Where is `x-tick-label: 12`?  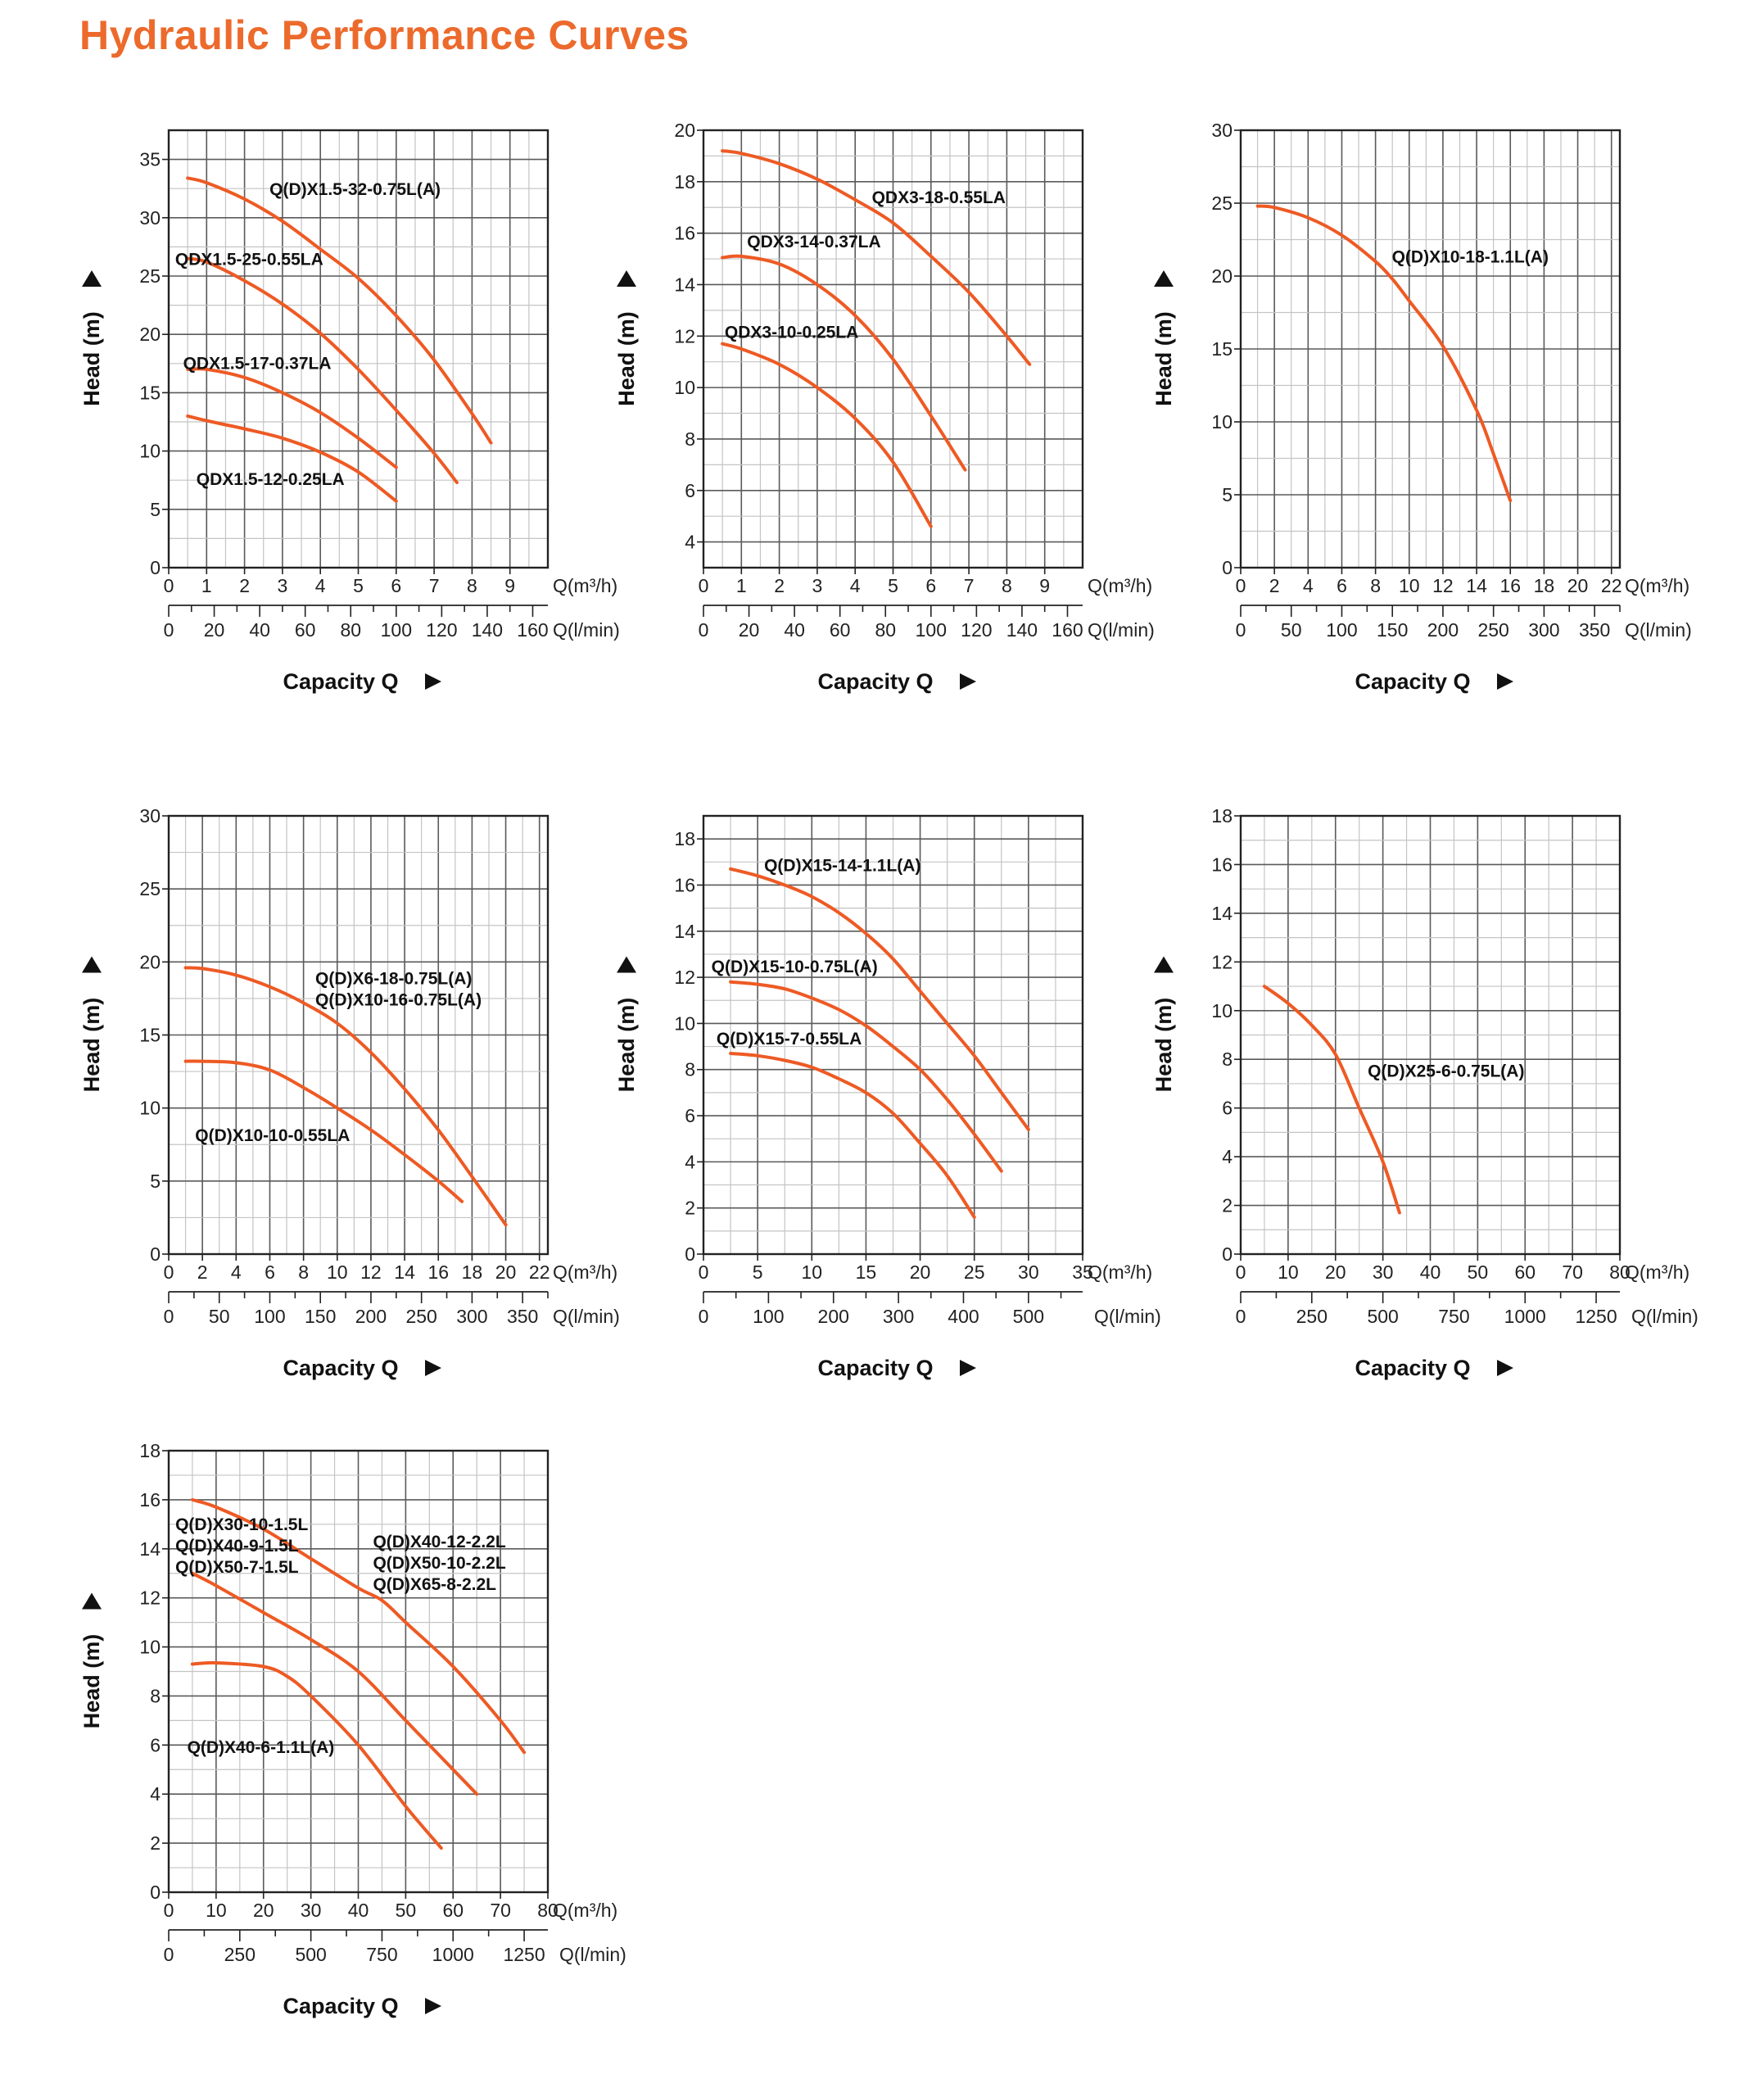 x-tick-label: 12 is located at coordinates (1443, 585).